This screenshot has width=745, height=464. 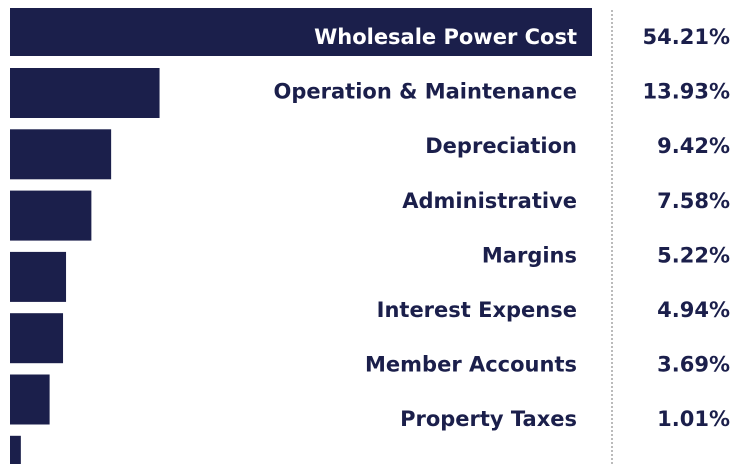 I want to click on category-label: Operation & Maintenance, so click(x=425, y=92).